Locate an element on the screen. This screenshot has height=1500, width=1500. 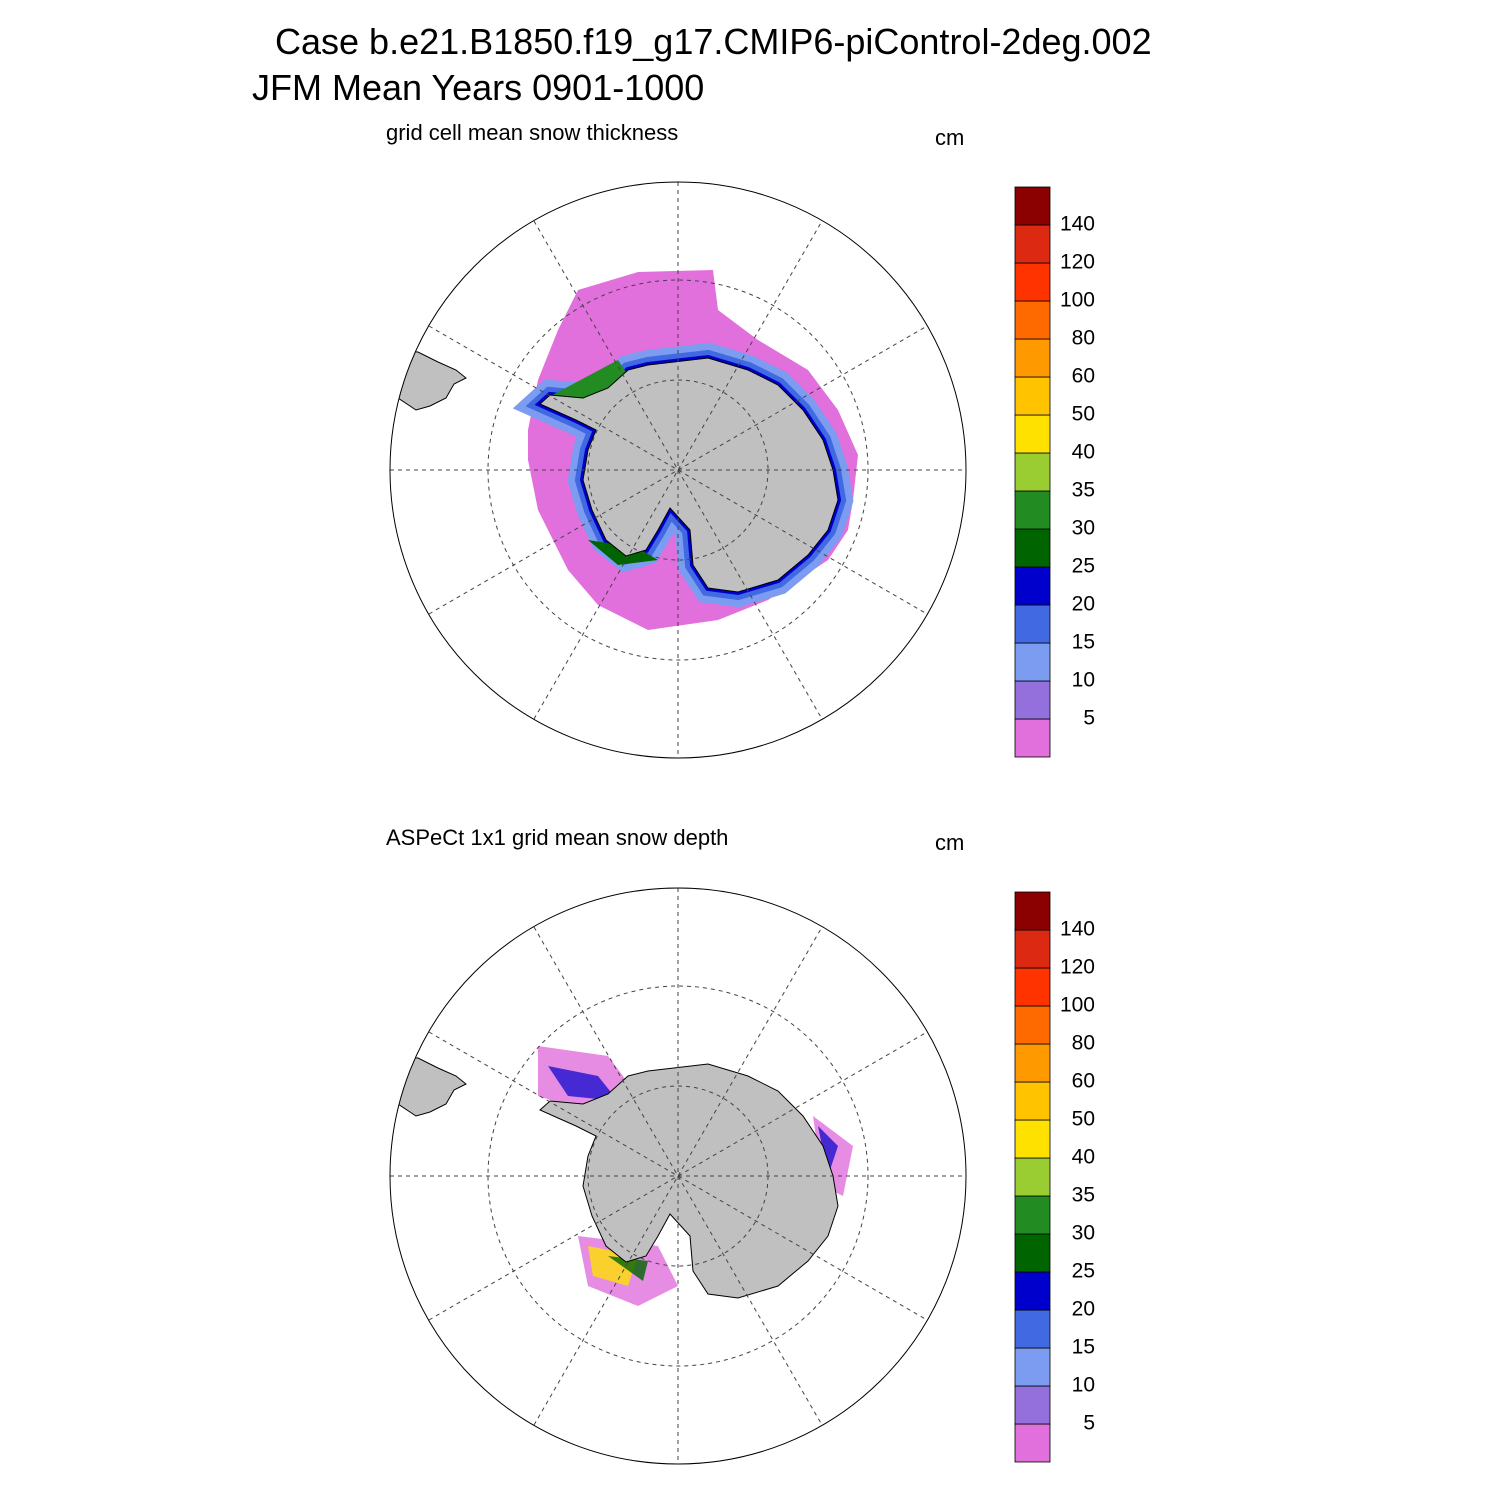
panel-subtitle: grid cell mean snow thickness is located at coordinates (532, 132).